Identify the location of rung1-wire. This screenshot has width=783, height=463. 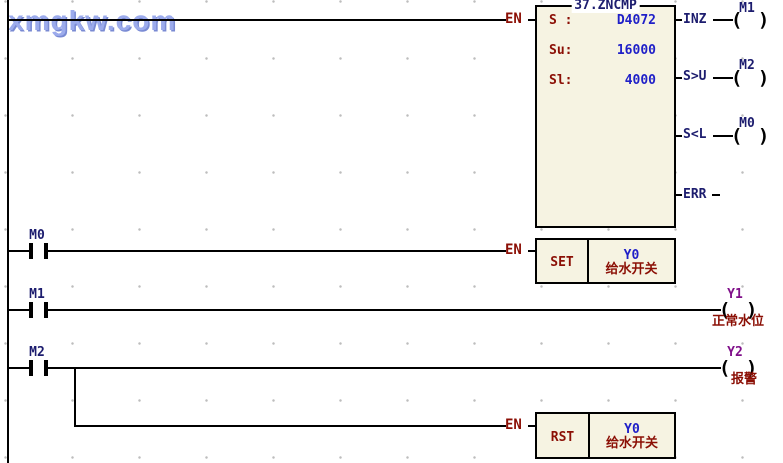
(257, 20).